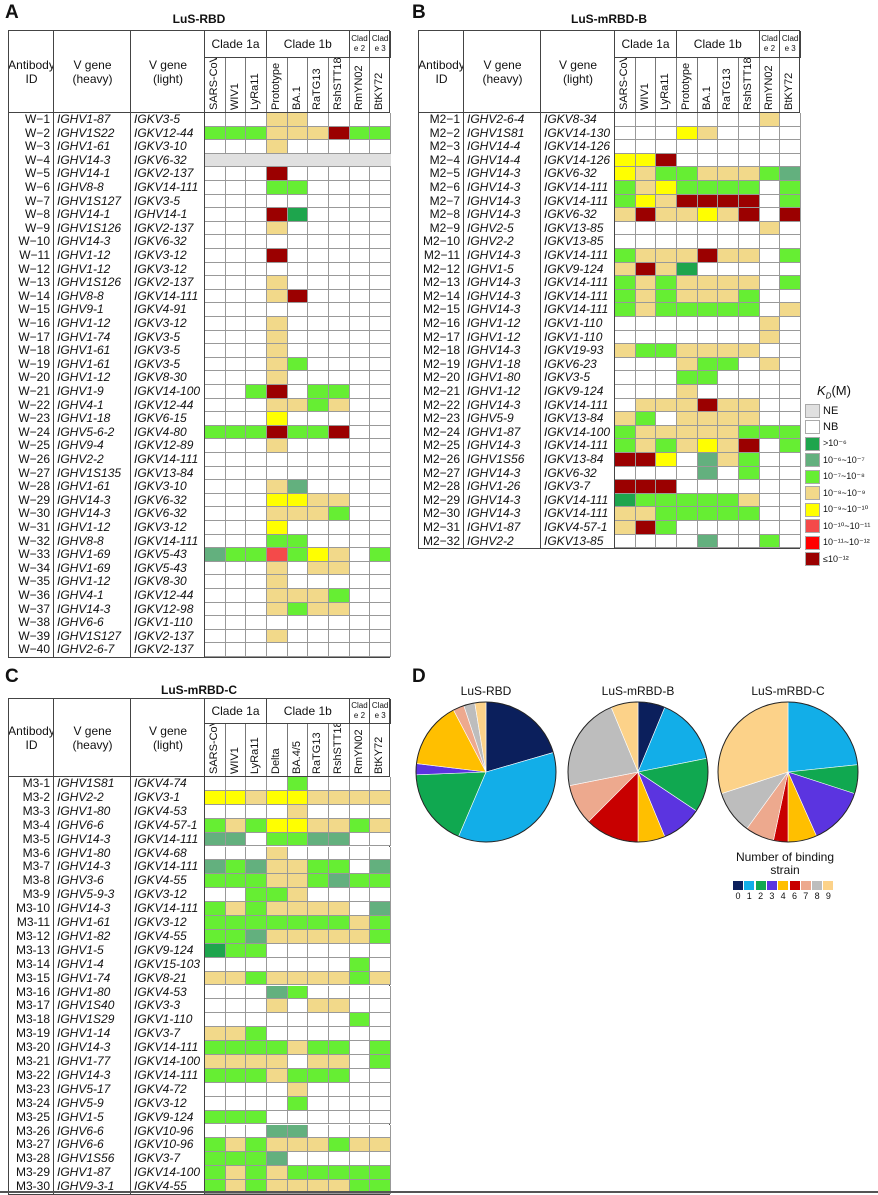  Describe the element at coordinates (200, 1187) in the screenshot. I see `table-row: M3-30 IGHV9-3-1 IGKV4-55` at that location.